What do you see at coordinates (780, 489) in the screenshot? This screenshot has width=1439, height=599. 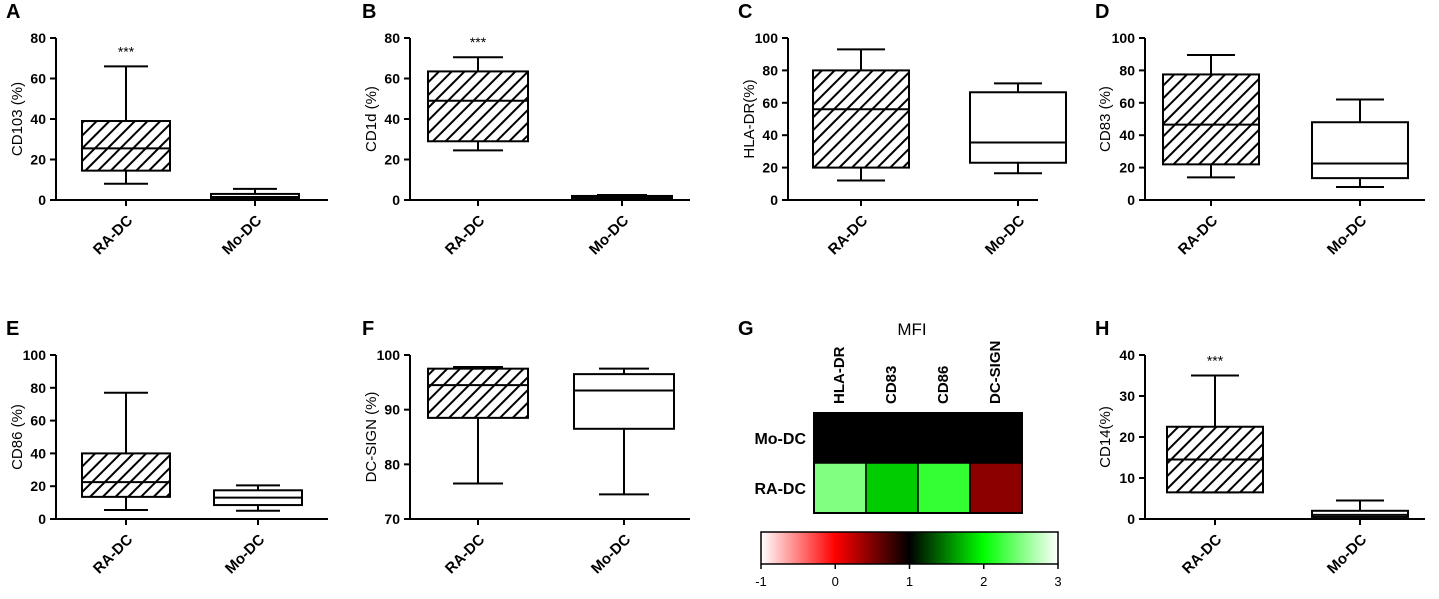 I see `heatmap-row-label: RA-DC` at bounding box center [780, 489].